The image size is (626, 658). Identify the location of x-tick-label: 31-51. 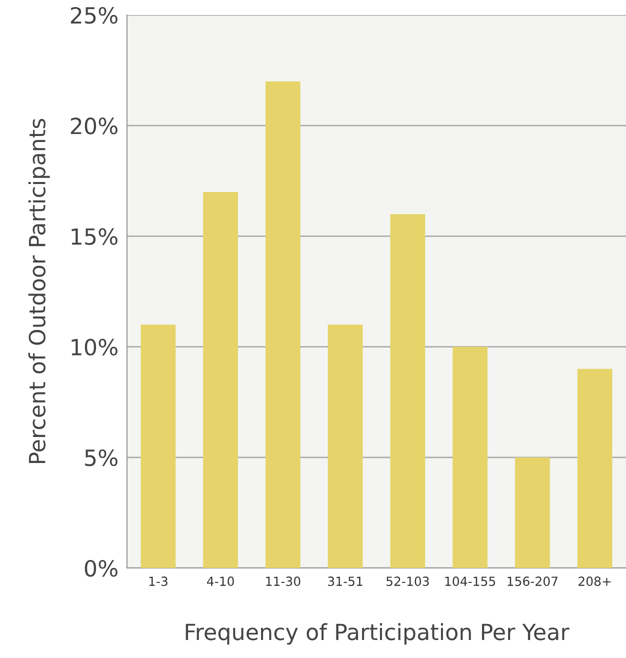
(345, 581).